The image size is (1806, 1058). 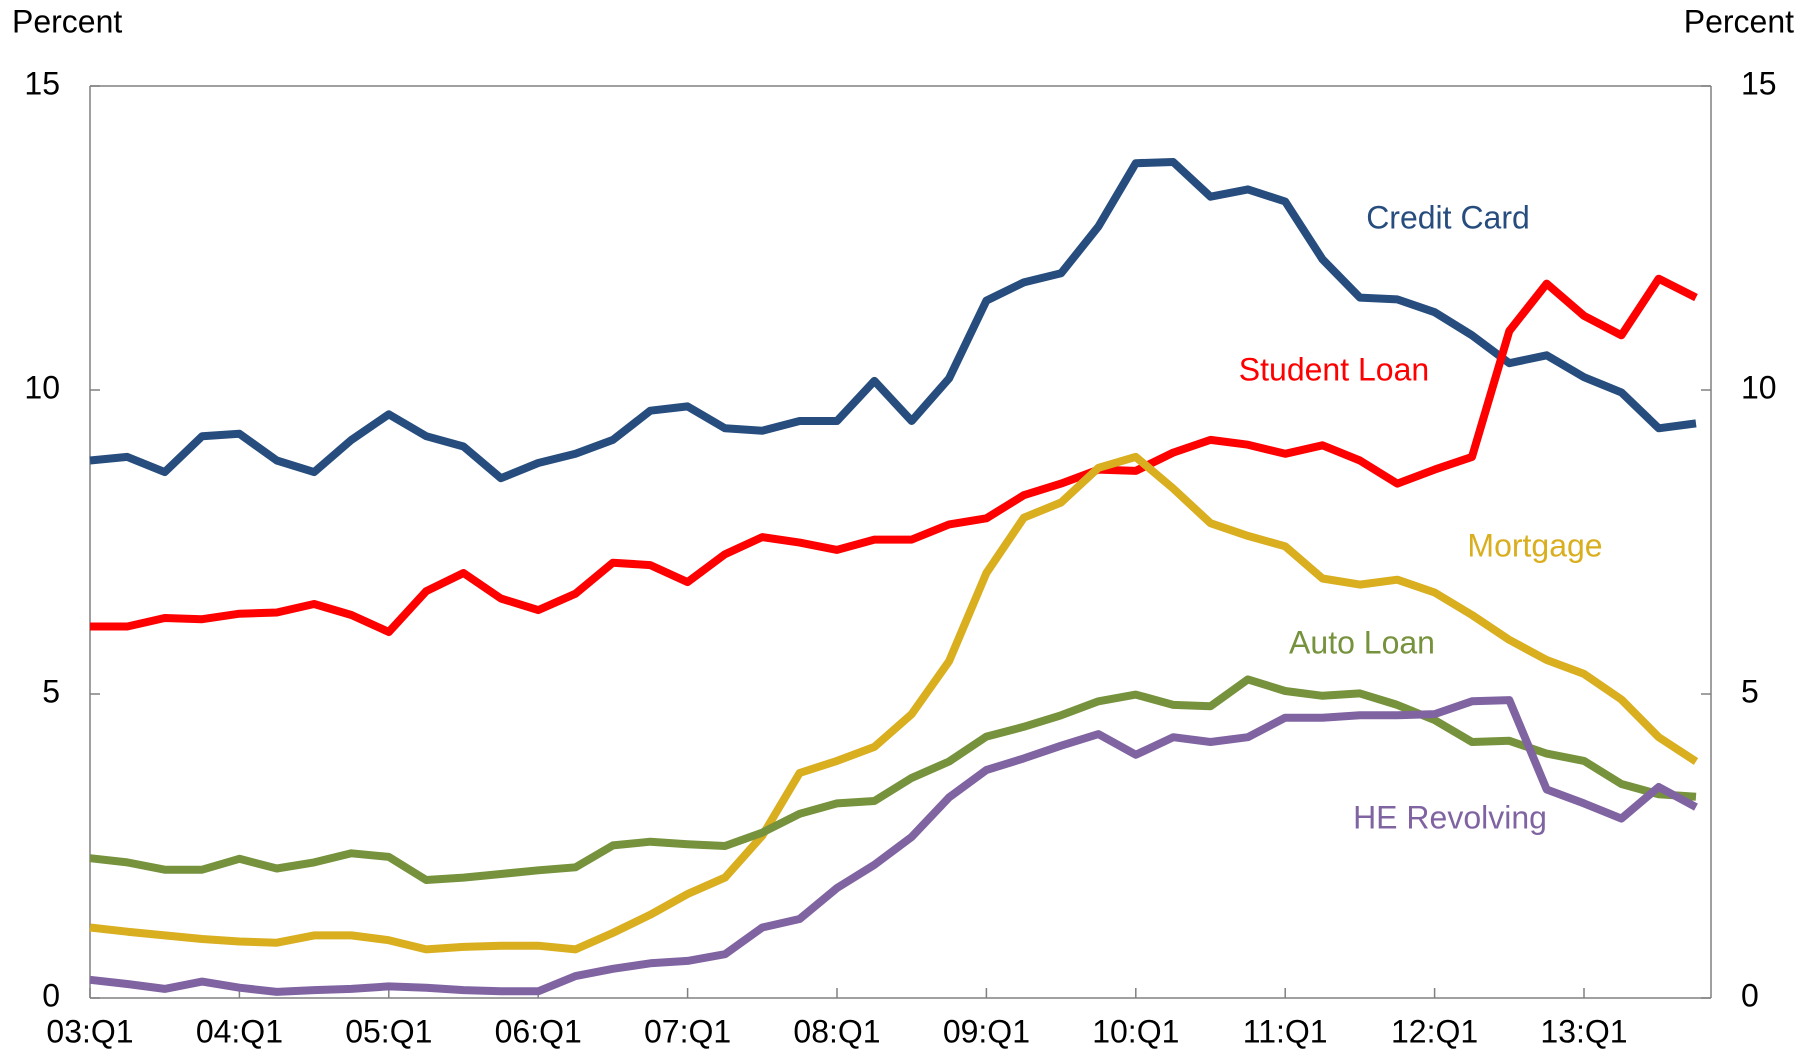 What do you see at coordinates (1583, 1031) in the screenshot?
I see `x-tick-label: 13:Q1` at bounding box center [1583, 1031].